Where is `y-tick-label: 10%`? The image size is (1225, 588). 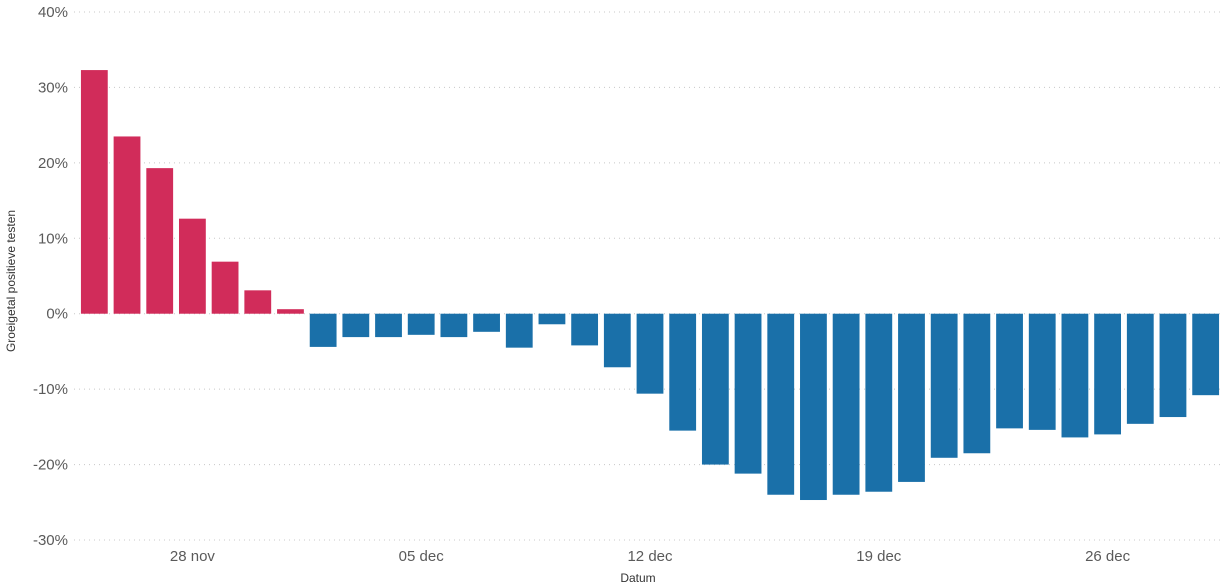 y-tick-label: 10% is located at coordinates (53, 238).